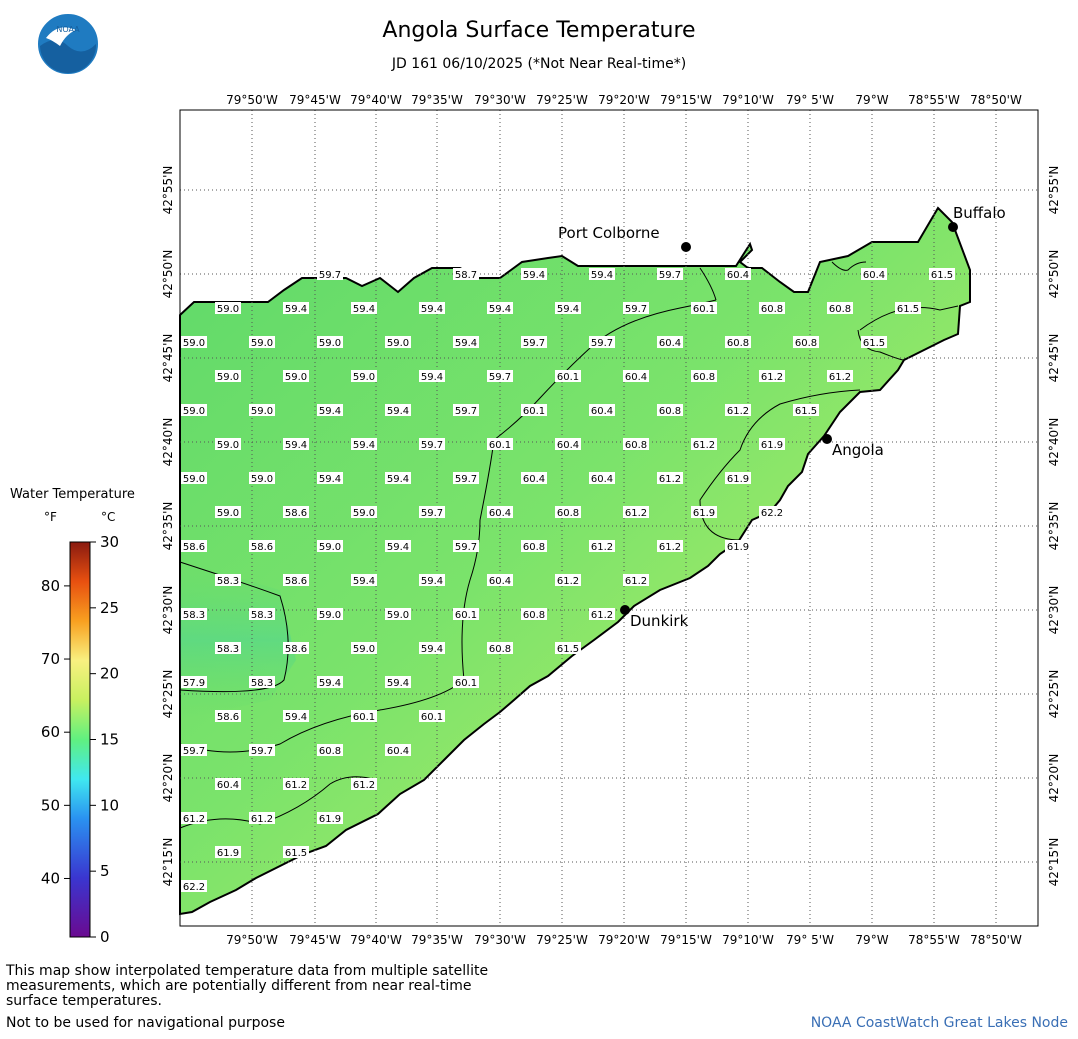  What do you see at coordinates (376, 940) in the screenshot?
I see `longitude-label: 79°40'W` at bounding box center [376, 940].